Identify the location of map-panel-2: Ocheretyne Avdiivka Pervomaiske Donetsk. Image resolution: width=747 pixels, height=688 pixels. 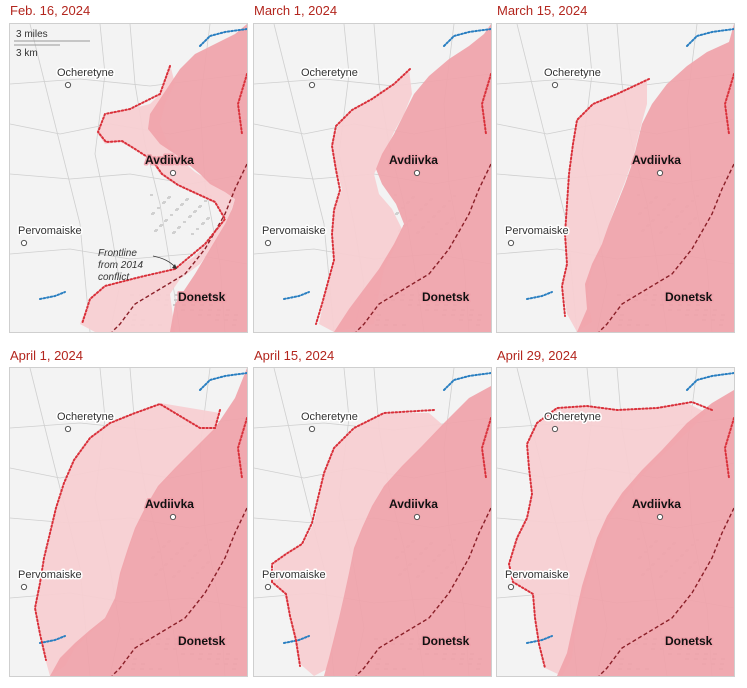
(372, 178).